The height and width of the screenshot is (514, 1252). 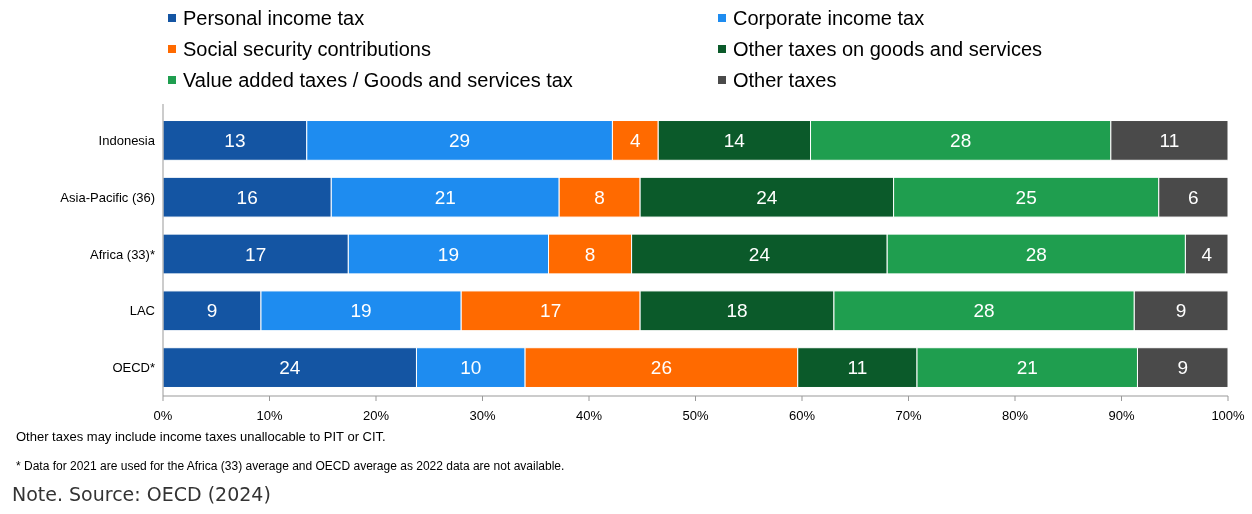 What do you see at coordinates (247, 197) in the screenshot?
I see `data-label: 16` at bounding box center [247, 197].